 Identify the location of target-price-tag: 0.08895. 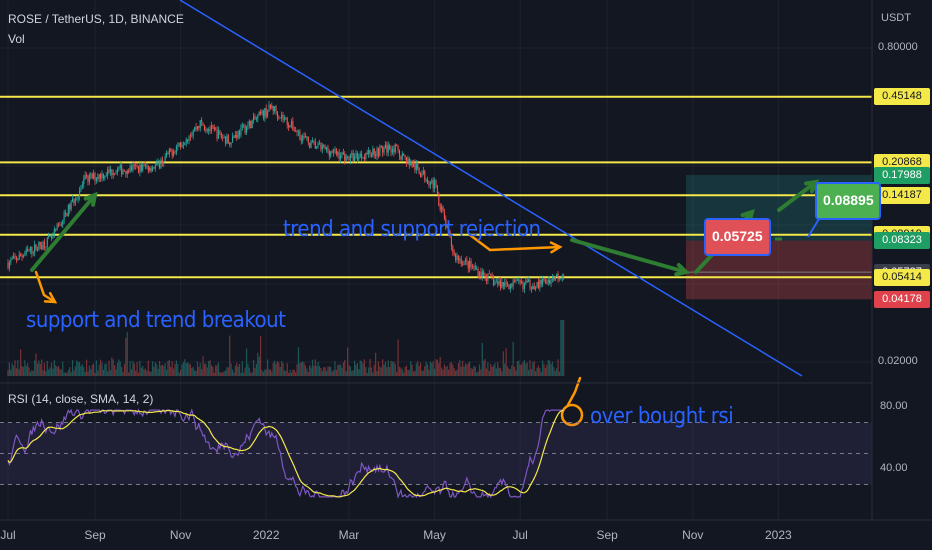
(848, 201).